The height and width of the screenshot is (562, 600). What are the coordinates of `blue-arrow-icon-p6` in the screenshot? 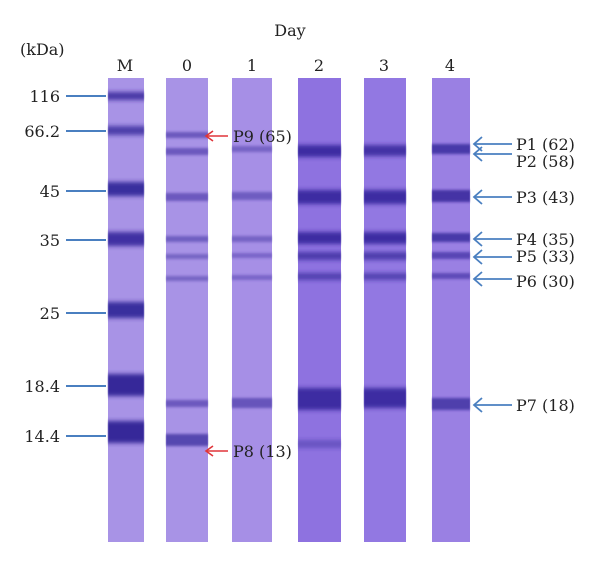 It's located at (492, 279).